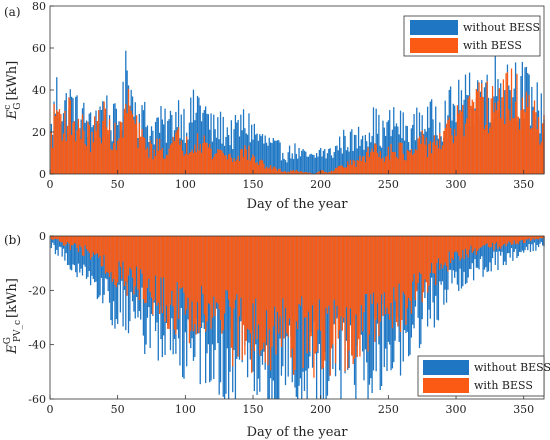 The image size is (550, 440). Describe the element at coordinates (515, 240) in the screenshot. I see `bar-b-s1-d344` at that location.